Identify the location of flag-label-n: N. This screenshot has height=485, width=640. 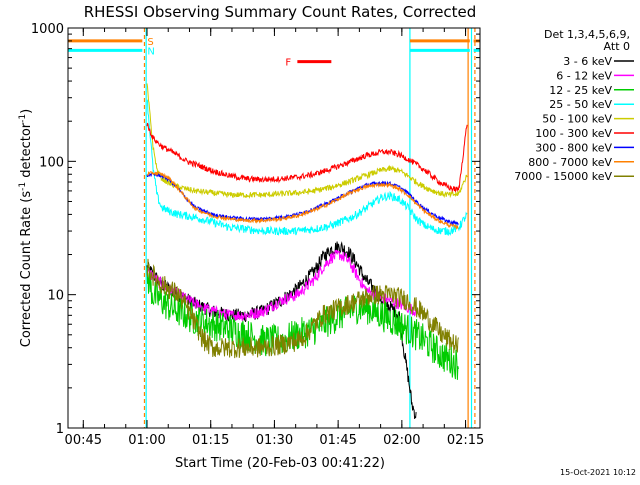
(150, 51).